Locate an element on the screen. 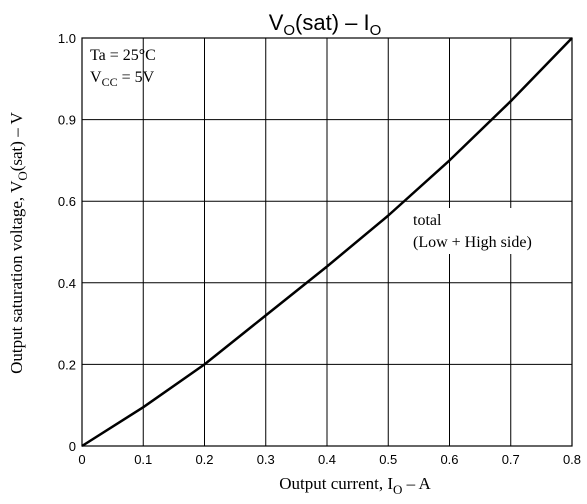 The image size is (587, 504). x-tick-label: 0.3 is located at coordinates (266, 459).